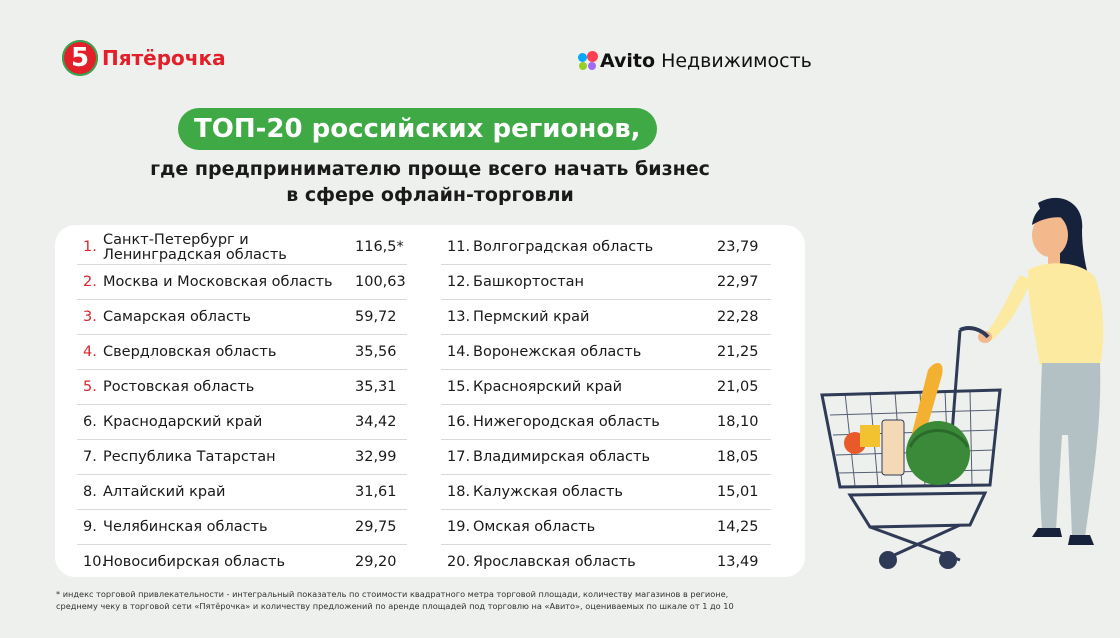 The height and width of the screenshot is (638, 1120). I want to click on ranking-row: 14. Воронежская область 21,25, so click(606, 352).